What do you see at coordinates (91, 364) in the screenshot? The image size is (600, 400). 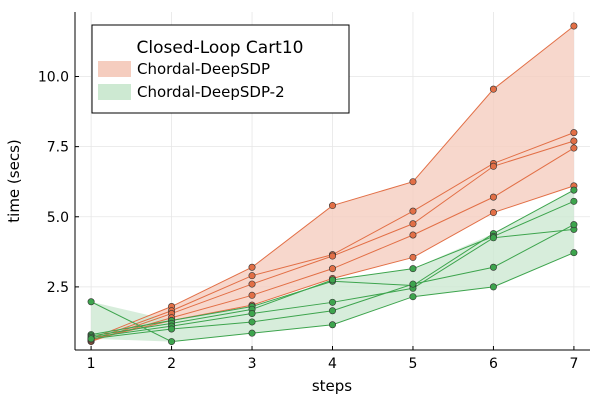 I see `x-tick-label: 1` at bounding box center [91, 364].